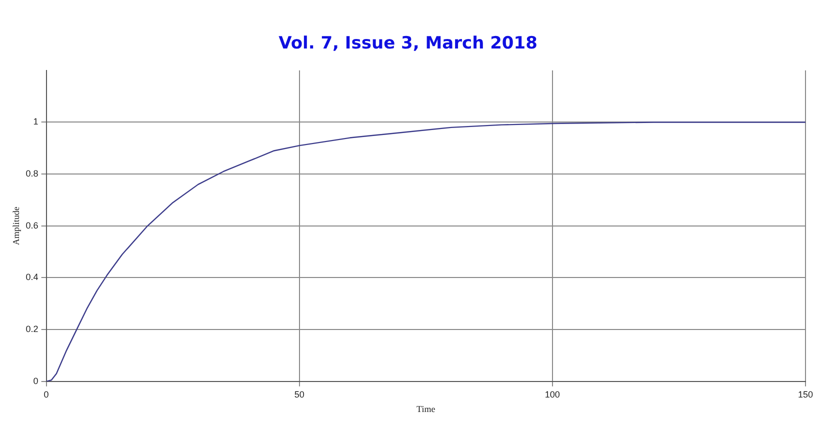  I want to click on x-axis-title: Time, so click(426, 409).